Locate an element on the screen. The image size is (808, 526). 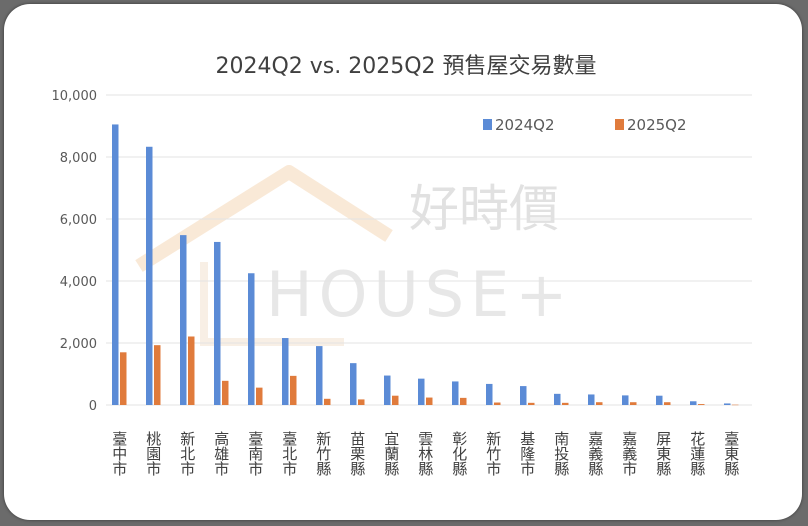
y-tick-label: 8,000 is located at coordinates (78, 158).